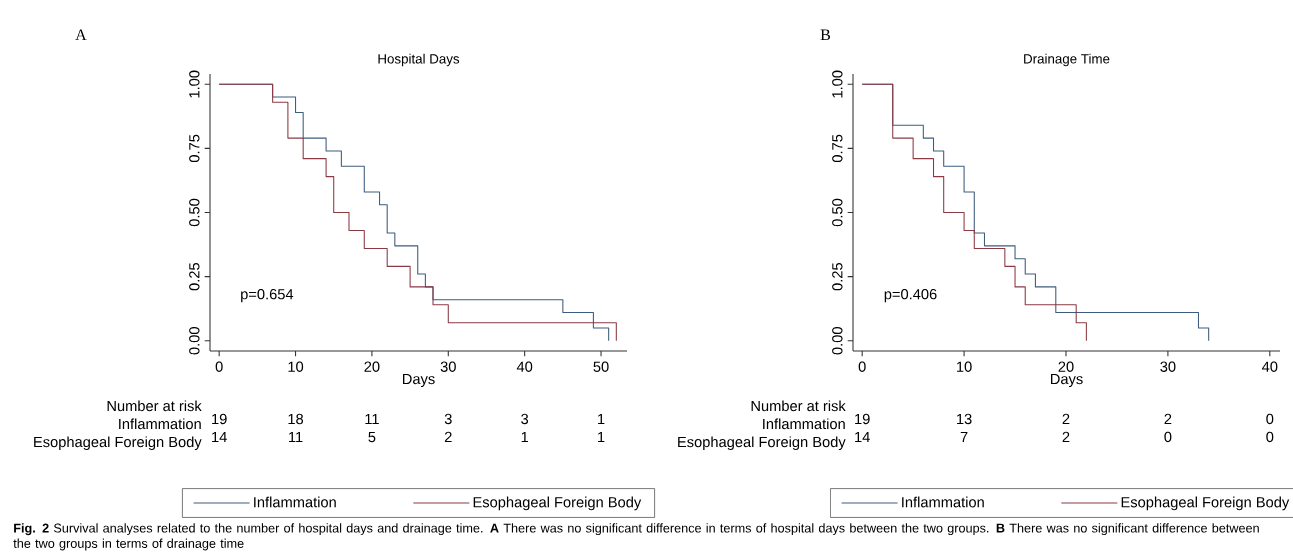  Describe the element at coordinates (419, 60) in the screenshot. I see `chart-title: Hospital Days` at that location.